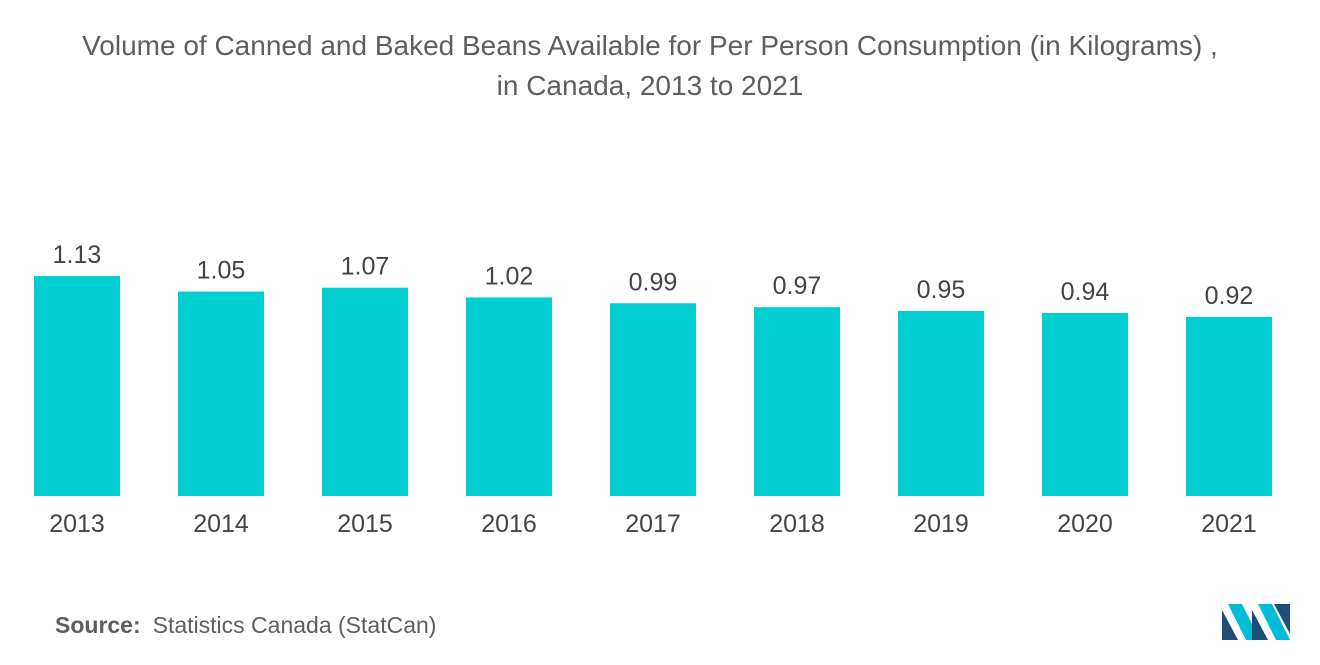 The height and width of the screenshot is (665, 1320). What do you see at coordinates (941, 403) in the screenshot?
I see `bar-2019` at bounding box center [941, 403].